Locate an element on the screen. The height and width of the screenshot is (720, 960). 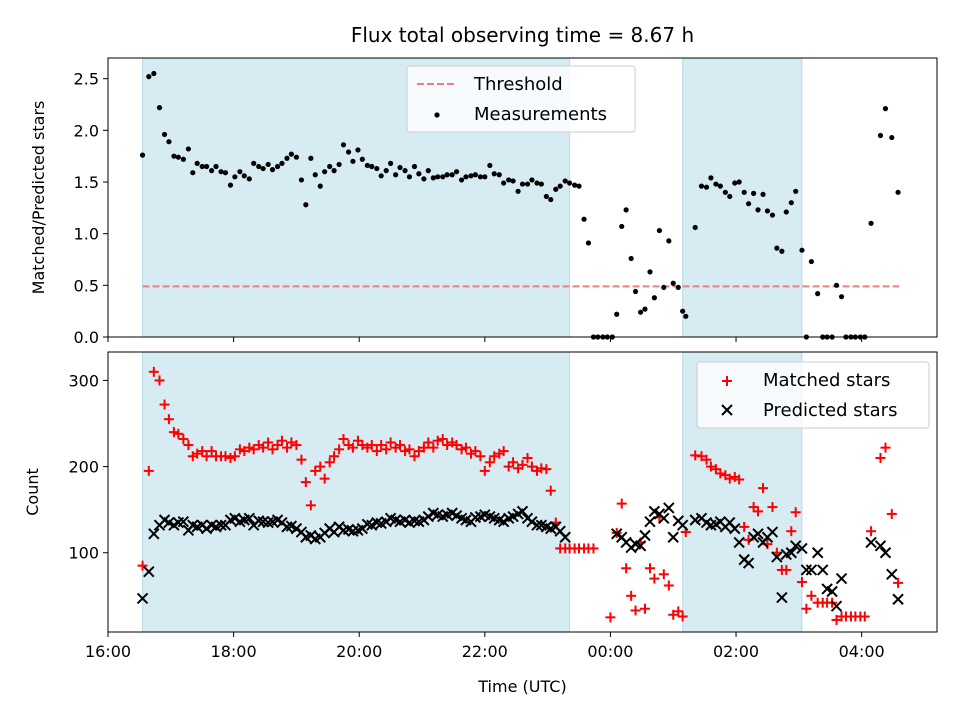
legend-matched-swatch is located at coordinates (727, 381).